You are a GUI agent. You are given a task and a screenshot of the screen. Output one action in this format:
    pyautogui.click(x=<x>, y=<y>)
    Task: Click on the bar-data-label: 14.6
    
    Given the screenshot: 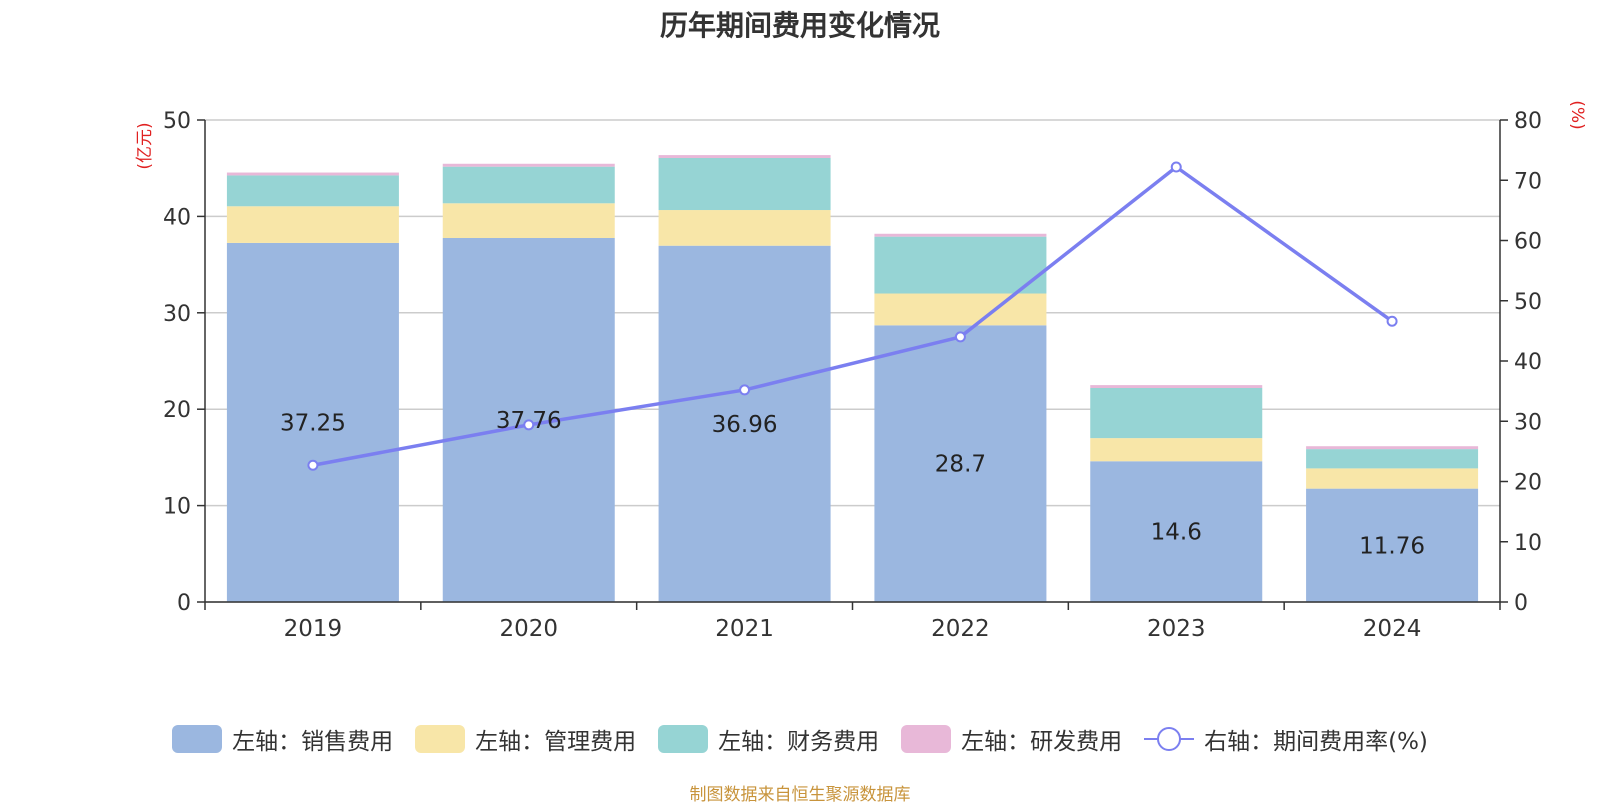 What is the action you would take?
    pyautogui.click(x=1176, y=533)
    